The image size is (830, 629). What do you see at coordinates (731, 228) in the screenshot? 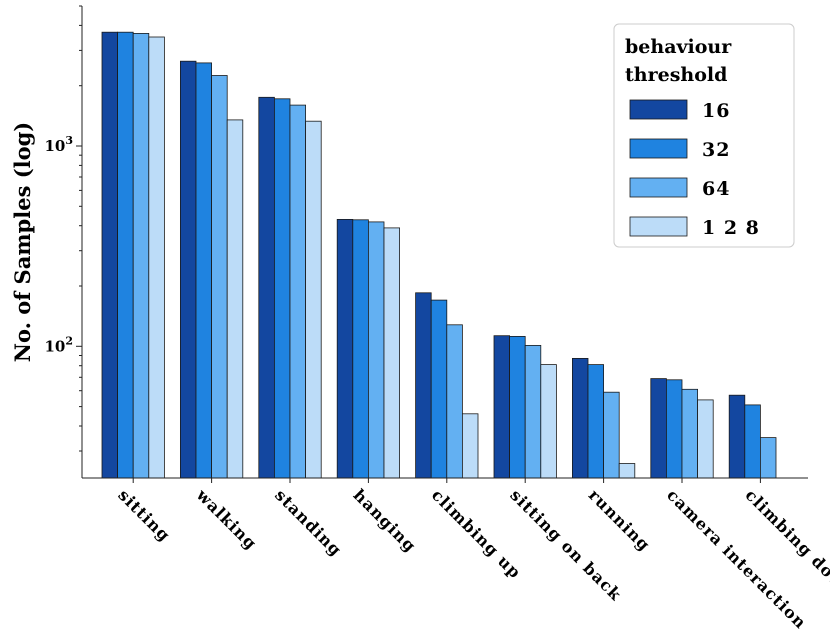
I see `legend-label-128: 1 2 8` at bounding box center [731, 228].